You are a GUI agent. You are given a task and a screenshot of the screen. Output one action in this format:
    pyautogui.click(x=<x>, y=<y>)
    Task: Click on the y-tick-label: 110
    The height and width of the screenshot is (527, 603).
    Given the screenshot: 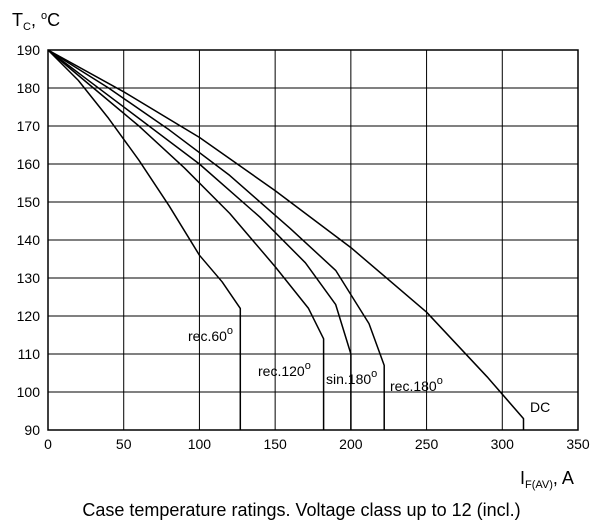 What is the action you would take?
    pyautogui.click(x=29, y=354)
    